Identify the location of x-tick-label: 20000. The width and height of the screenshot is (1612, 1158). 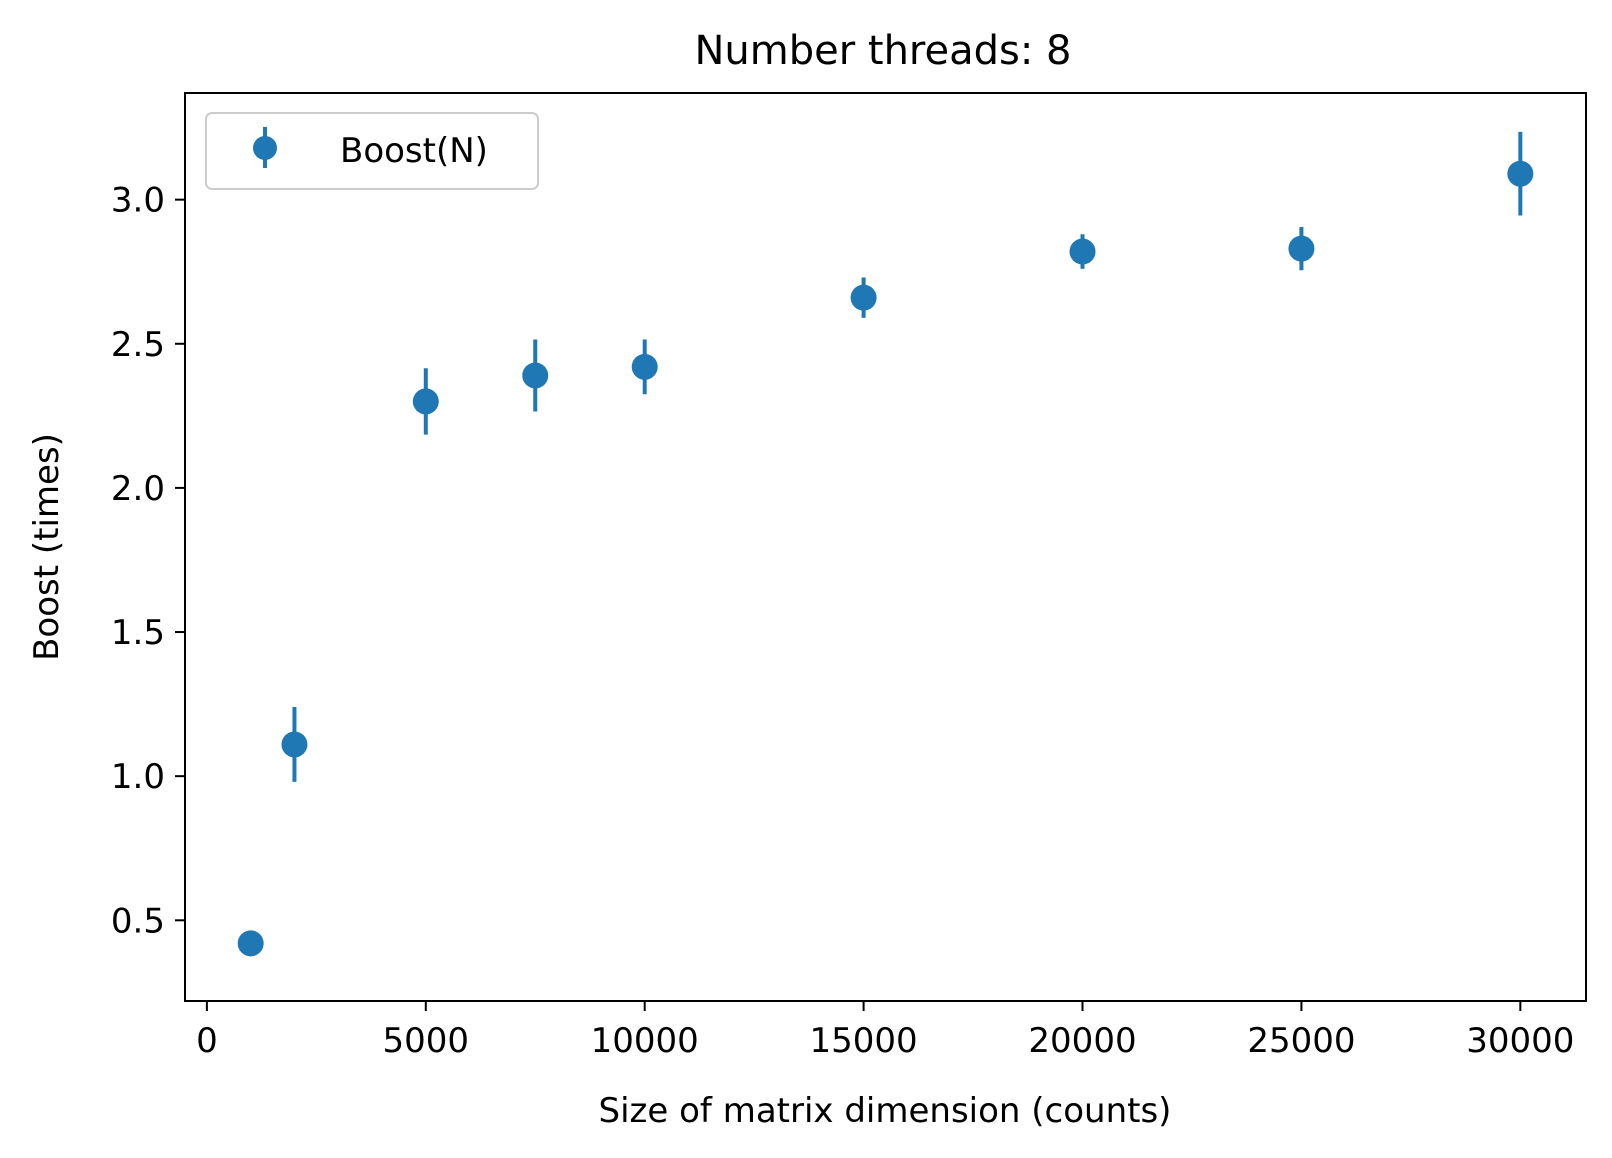
(1082, 1041).